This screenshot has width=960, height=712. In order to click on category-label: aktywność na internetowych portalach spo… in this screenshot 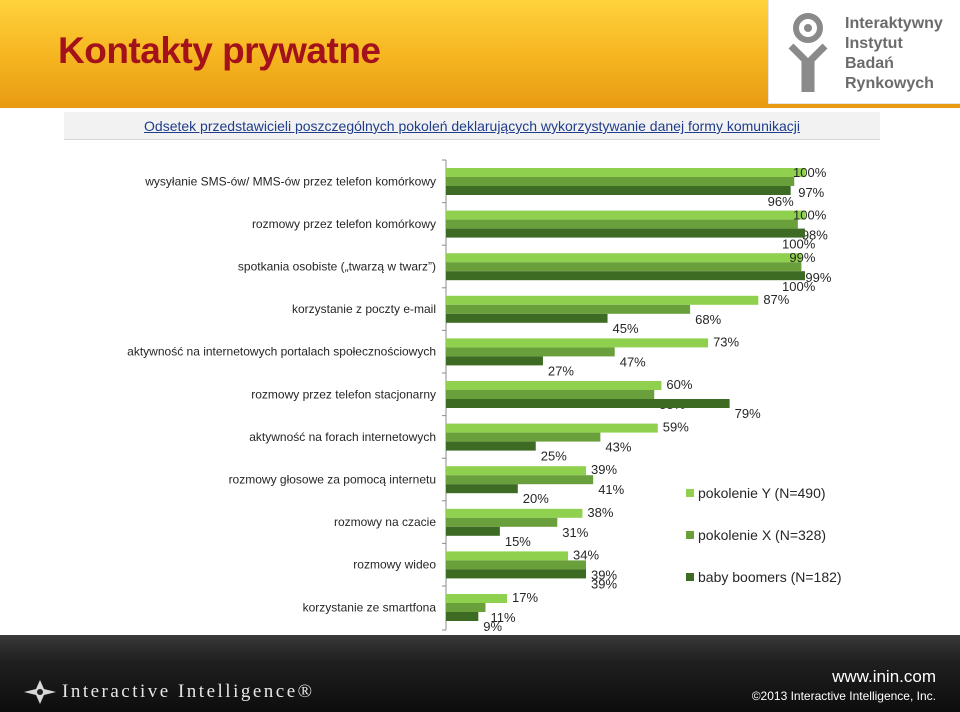, I will do `click(281, 352)`.